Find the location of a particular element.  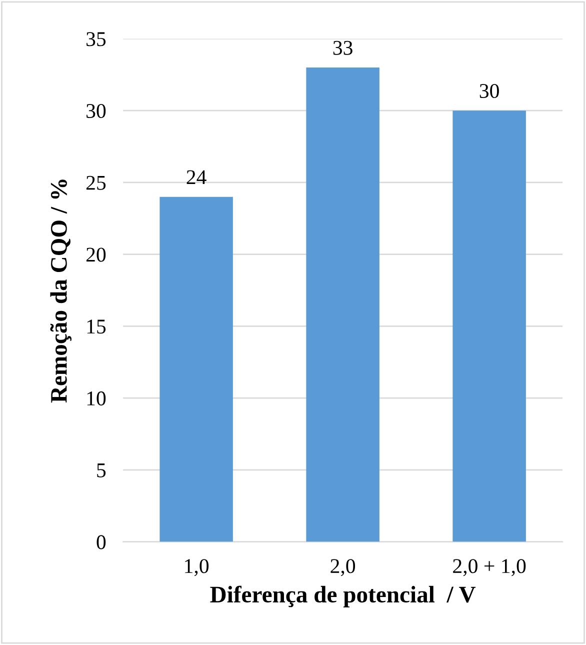

y-tick-label: 30 is located at coordinates (96, 111).